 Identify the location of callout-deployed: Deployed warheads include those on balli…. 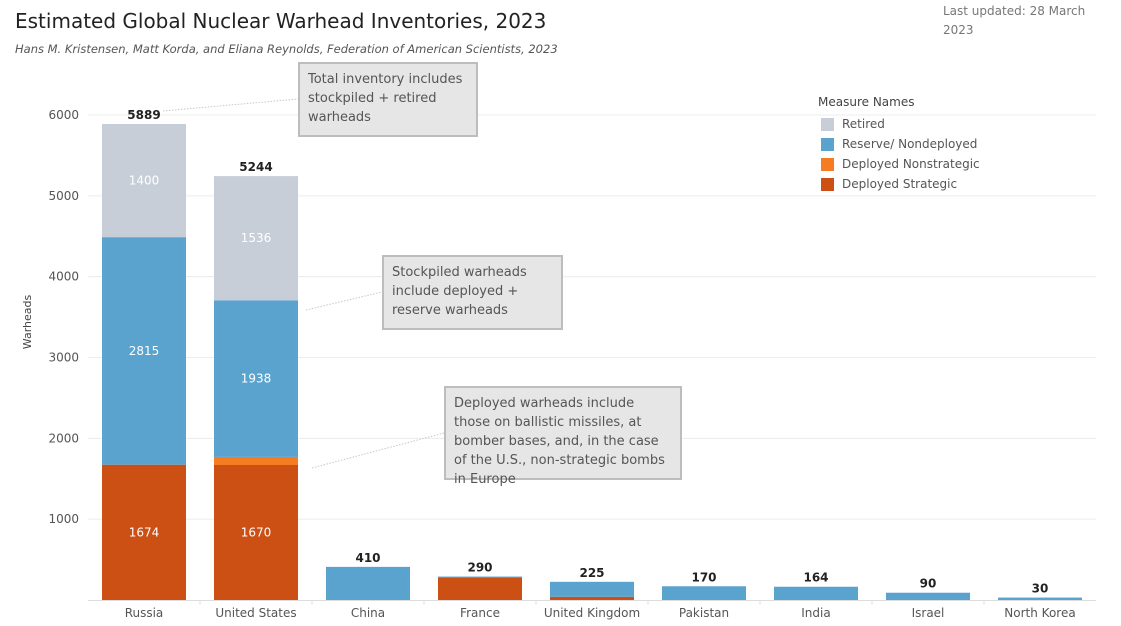
(563, 436).